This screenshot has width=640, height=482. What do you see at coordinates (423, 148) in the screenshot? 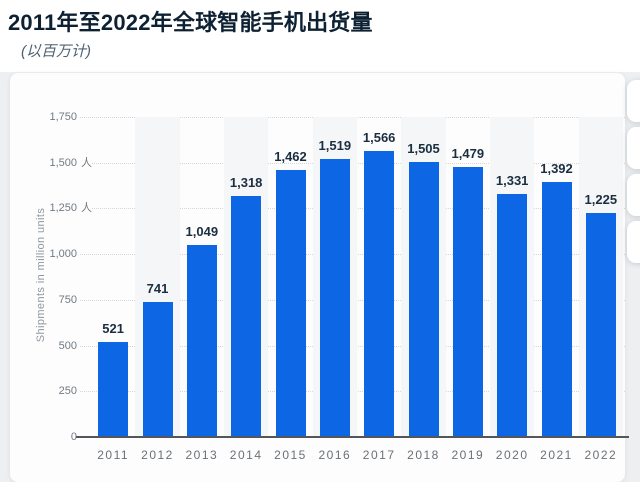
I see `bar-value-label-2018: 1,505` at bounding box center [423, 148].